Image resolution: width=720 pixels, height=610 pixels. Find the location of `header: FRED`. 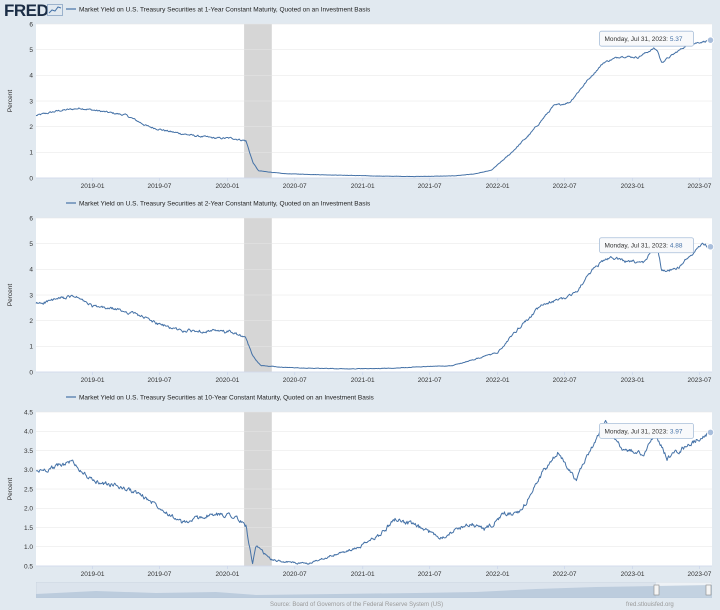

header: FRED is located at coordinates (360, 11).